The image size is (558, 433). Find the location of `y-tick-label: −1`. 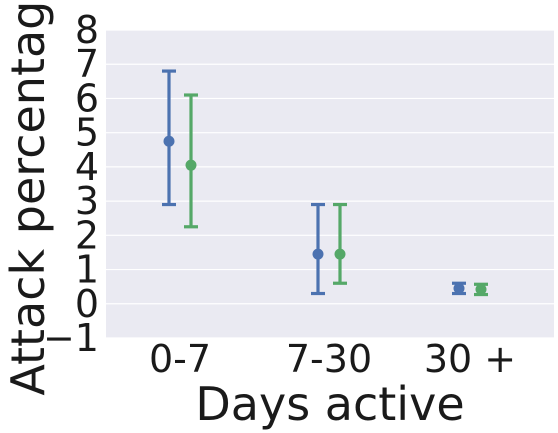

y-tick-label: −1 is located at coordinates (71, 338).